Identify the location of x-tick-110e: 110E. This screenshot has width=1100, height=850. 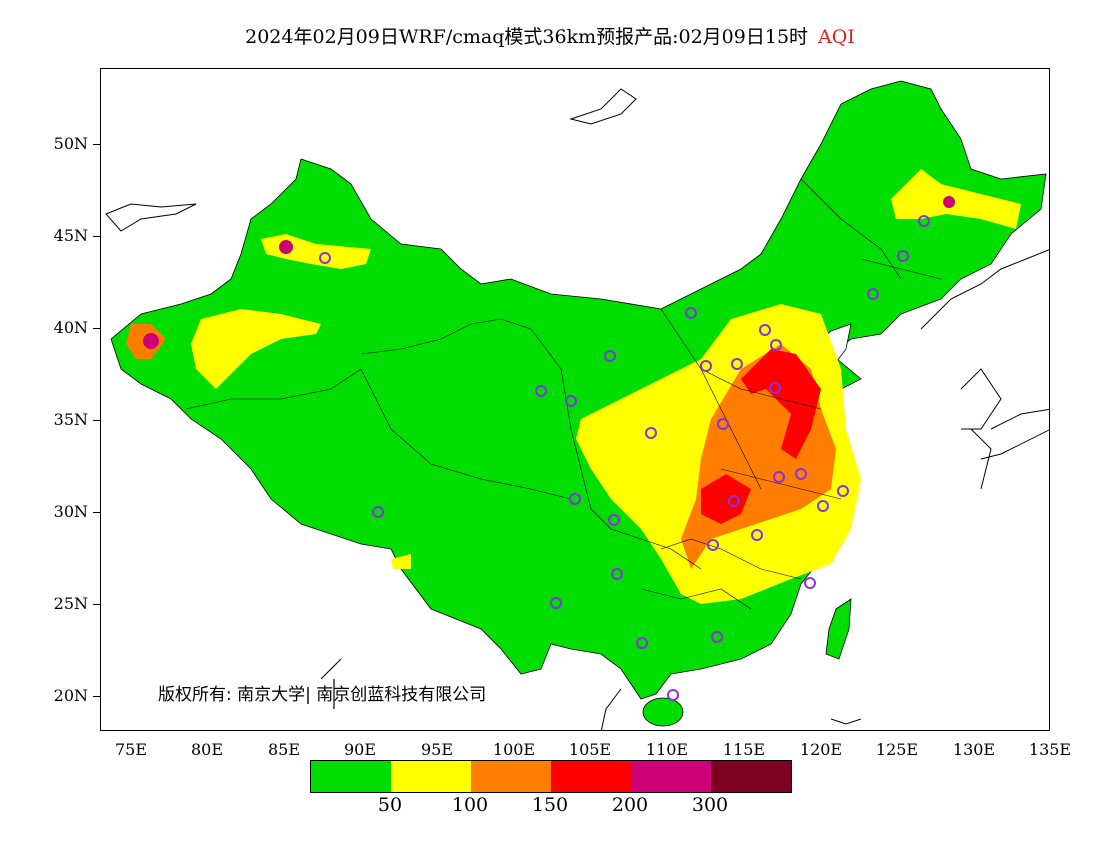
(667, 749).